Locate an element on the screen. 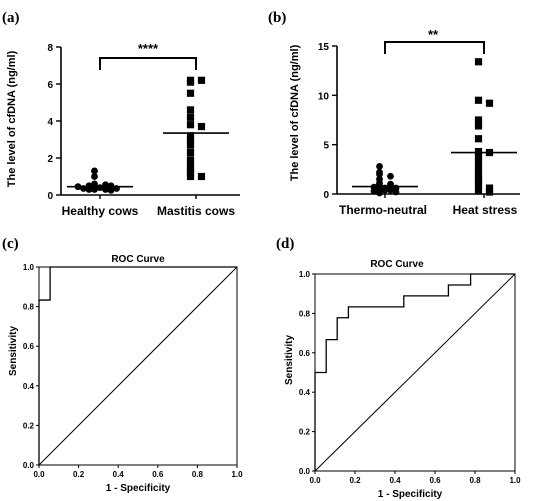  c-y-tick-label: 0.0 is located at coordinates (29, 465).